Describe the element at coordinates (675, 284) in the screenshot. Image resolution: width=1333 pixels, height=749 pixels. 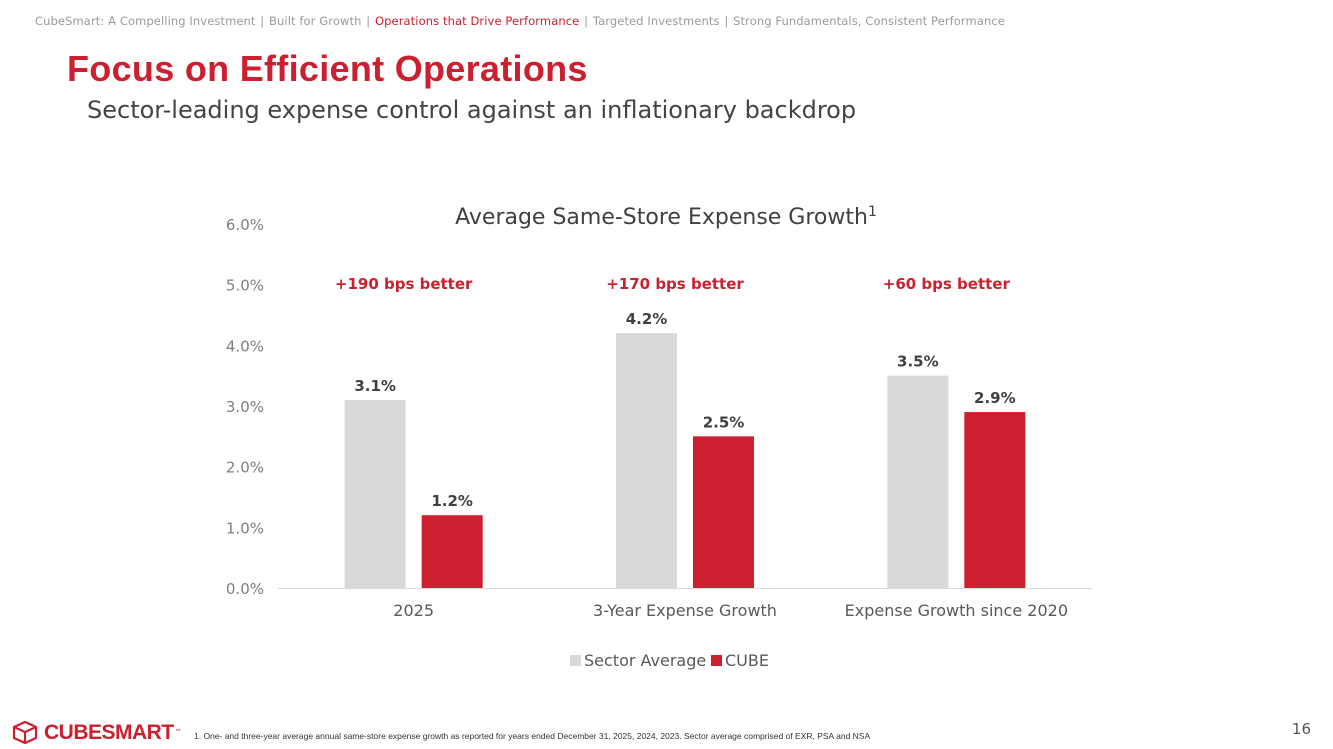
I see `annotation-bps-better: +170 bps better` at that location.